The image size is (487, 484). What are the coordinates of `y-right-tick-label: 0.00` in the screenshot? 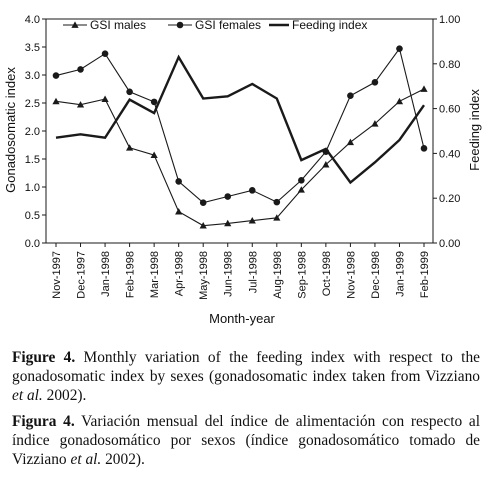 It's located at (449, 244).